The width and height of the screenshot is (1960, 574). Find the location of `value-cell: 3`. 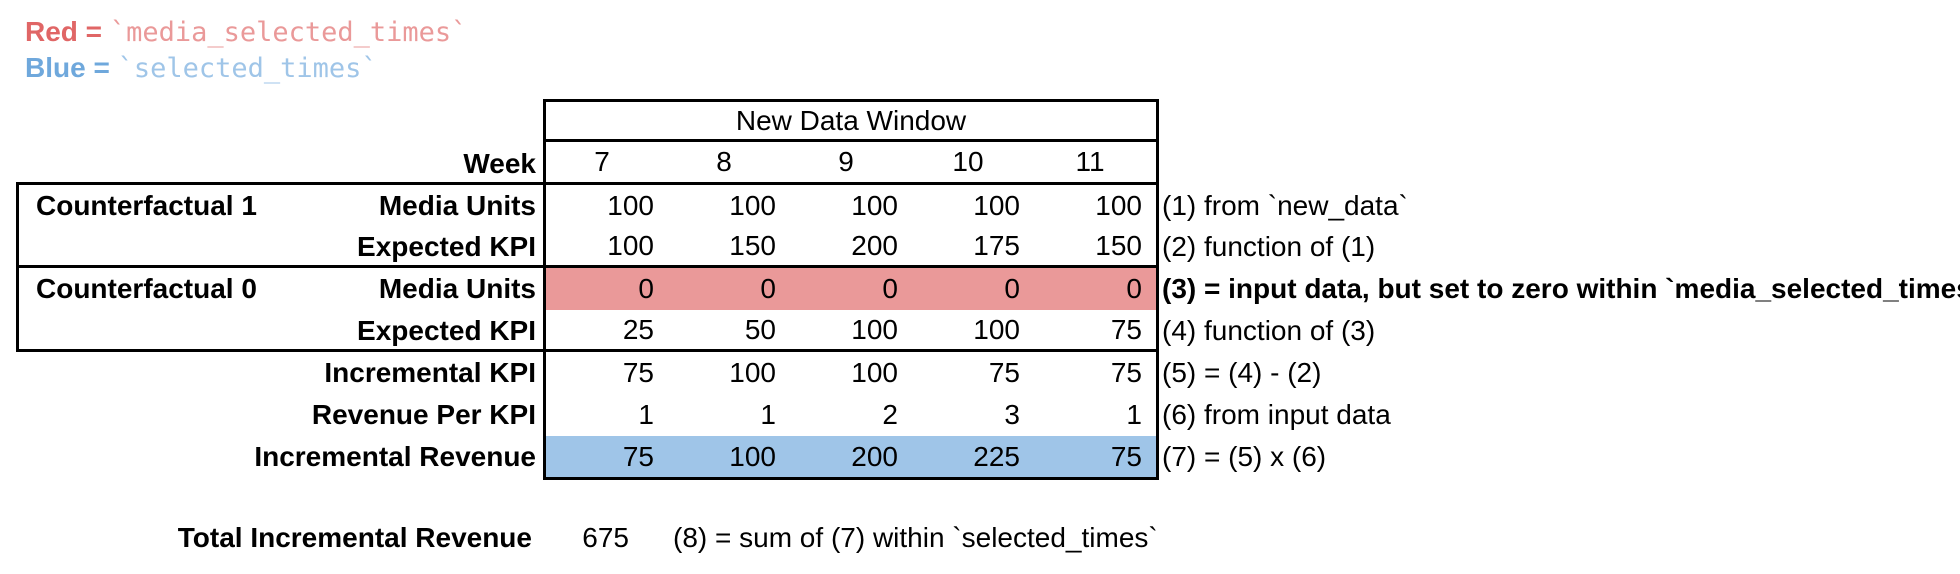

value-cell: 3 is located at coordinates (1012, 414).